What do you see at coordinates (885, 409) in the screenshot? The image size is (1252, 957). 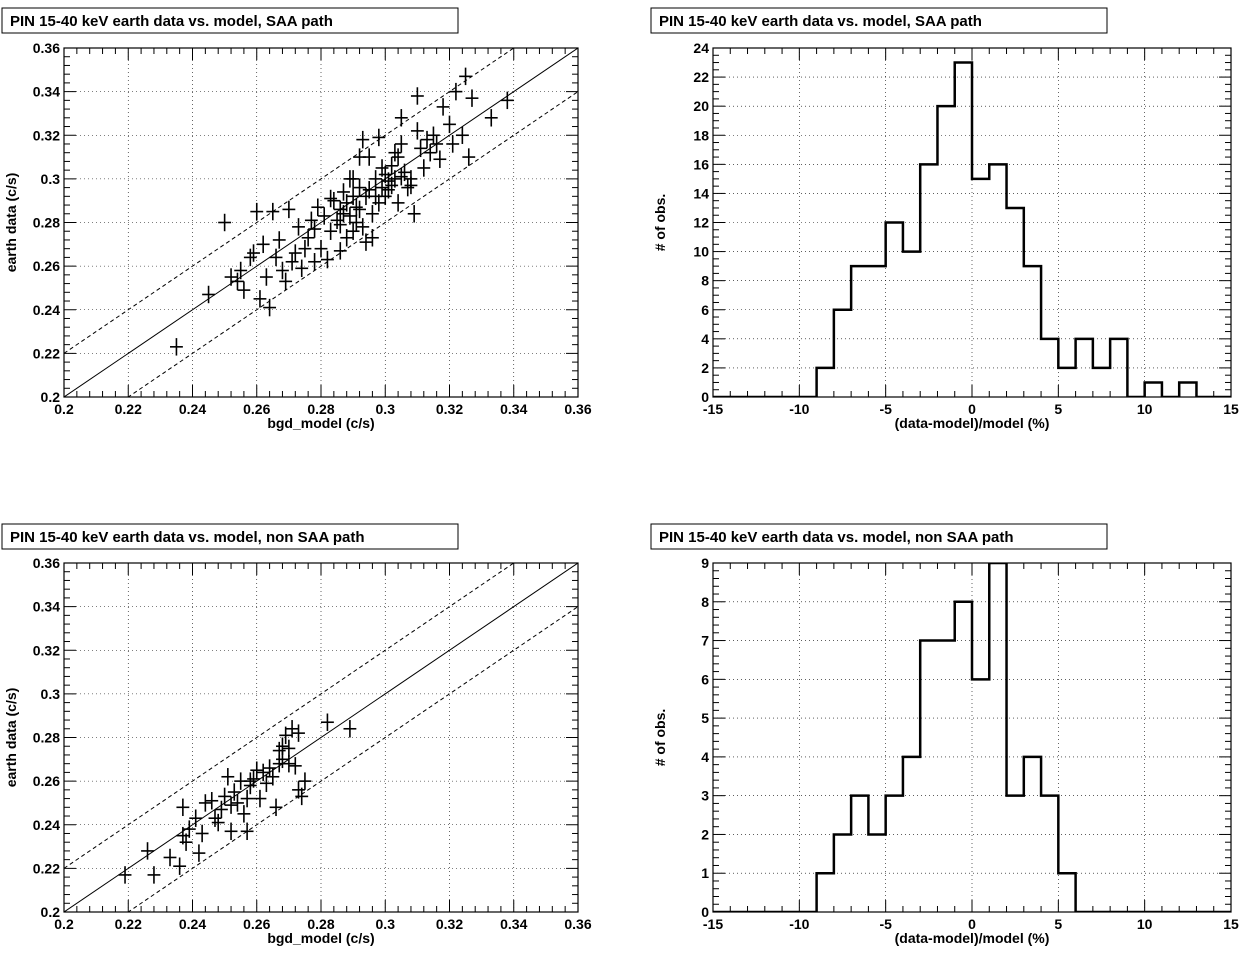 I see `x-tick-label: -5` at bounding box center [885, 409].